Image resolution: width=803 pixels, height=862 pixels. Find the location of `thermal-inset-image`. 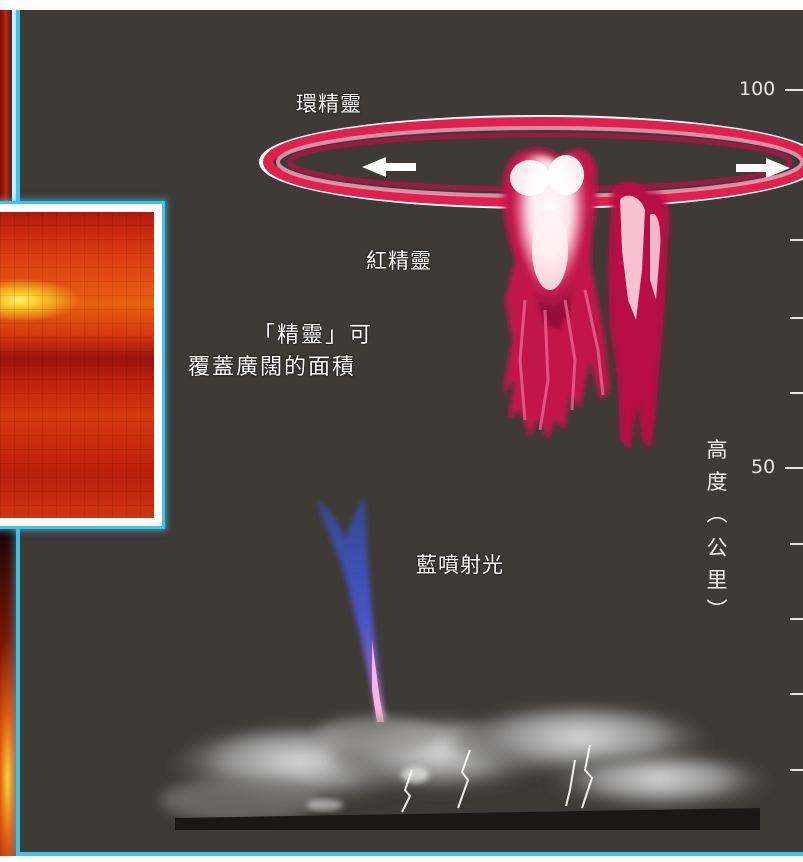

thermal-inset-image is located at coordinates (77, 365).